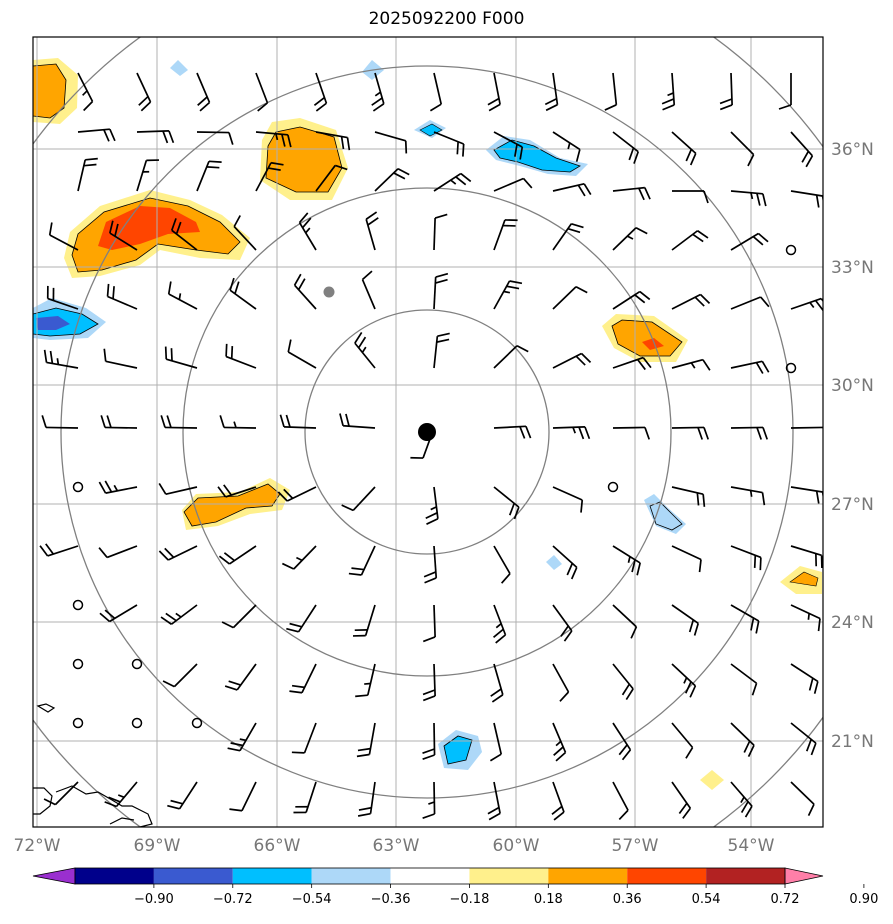 The width and height of the screenshot is (893, 924). I want to click on latitude-label: 21°N, so click(852, 742).